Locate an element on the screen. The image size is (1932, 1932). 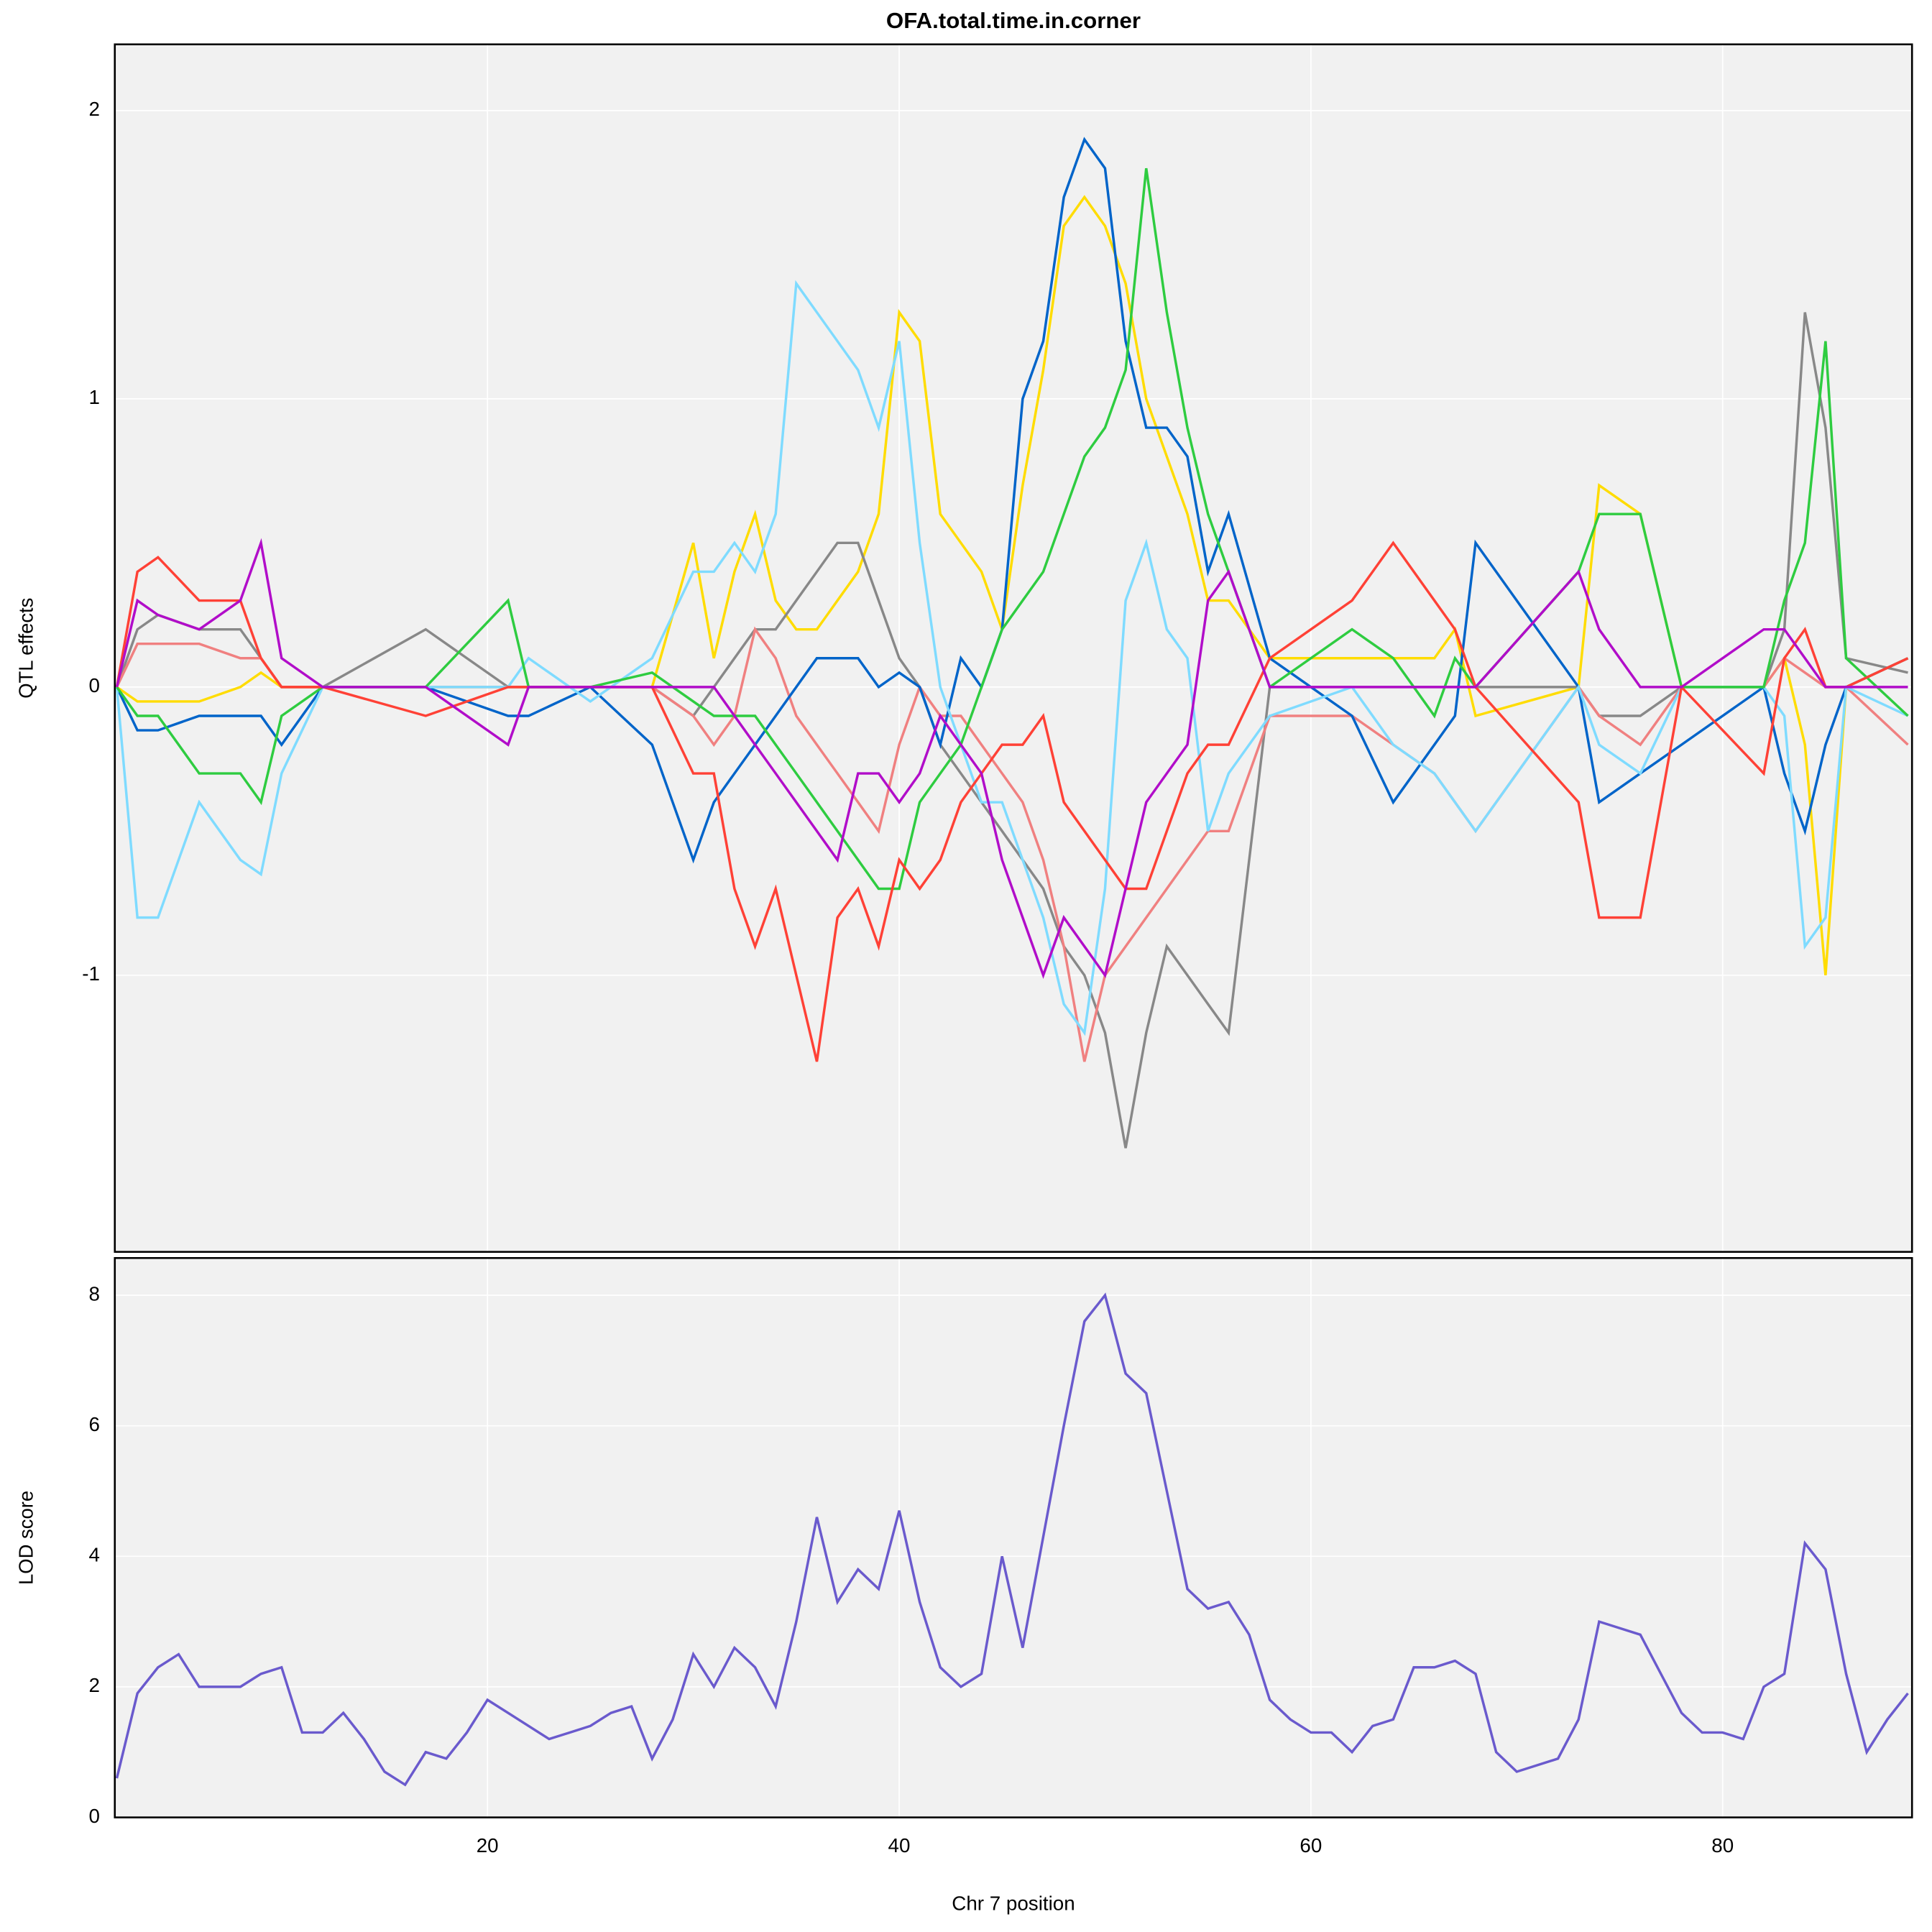
y-tick-label: 1 is located at coordinates (93, 397).